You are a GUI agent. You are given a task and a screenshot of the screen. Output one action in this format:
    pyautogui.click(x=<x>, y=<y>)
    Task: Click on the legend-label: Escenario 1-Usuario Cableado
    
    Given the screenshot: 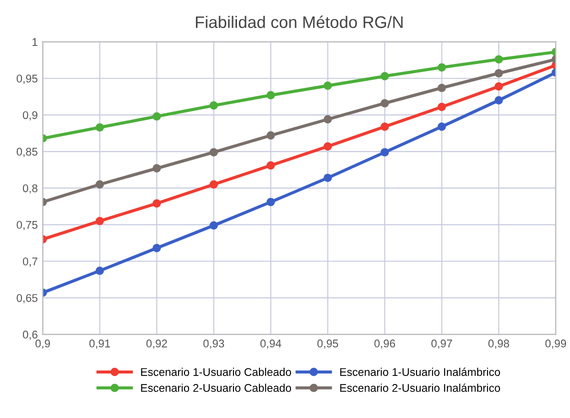 What is the action you would take?
    pyautogui.click(x=216, y=372)
    